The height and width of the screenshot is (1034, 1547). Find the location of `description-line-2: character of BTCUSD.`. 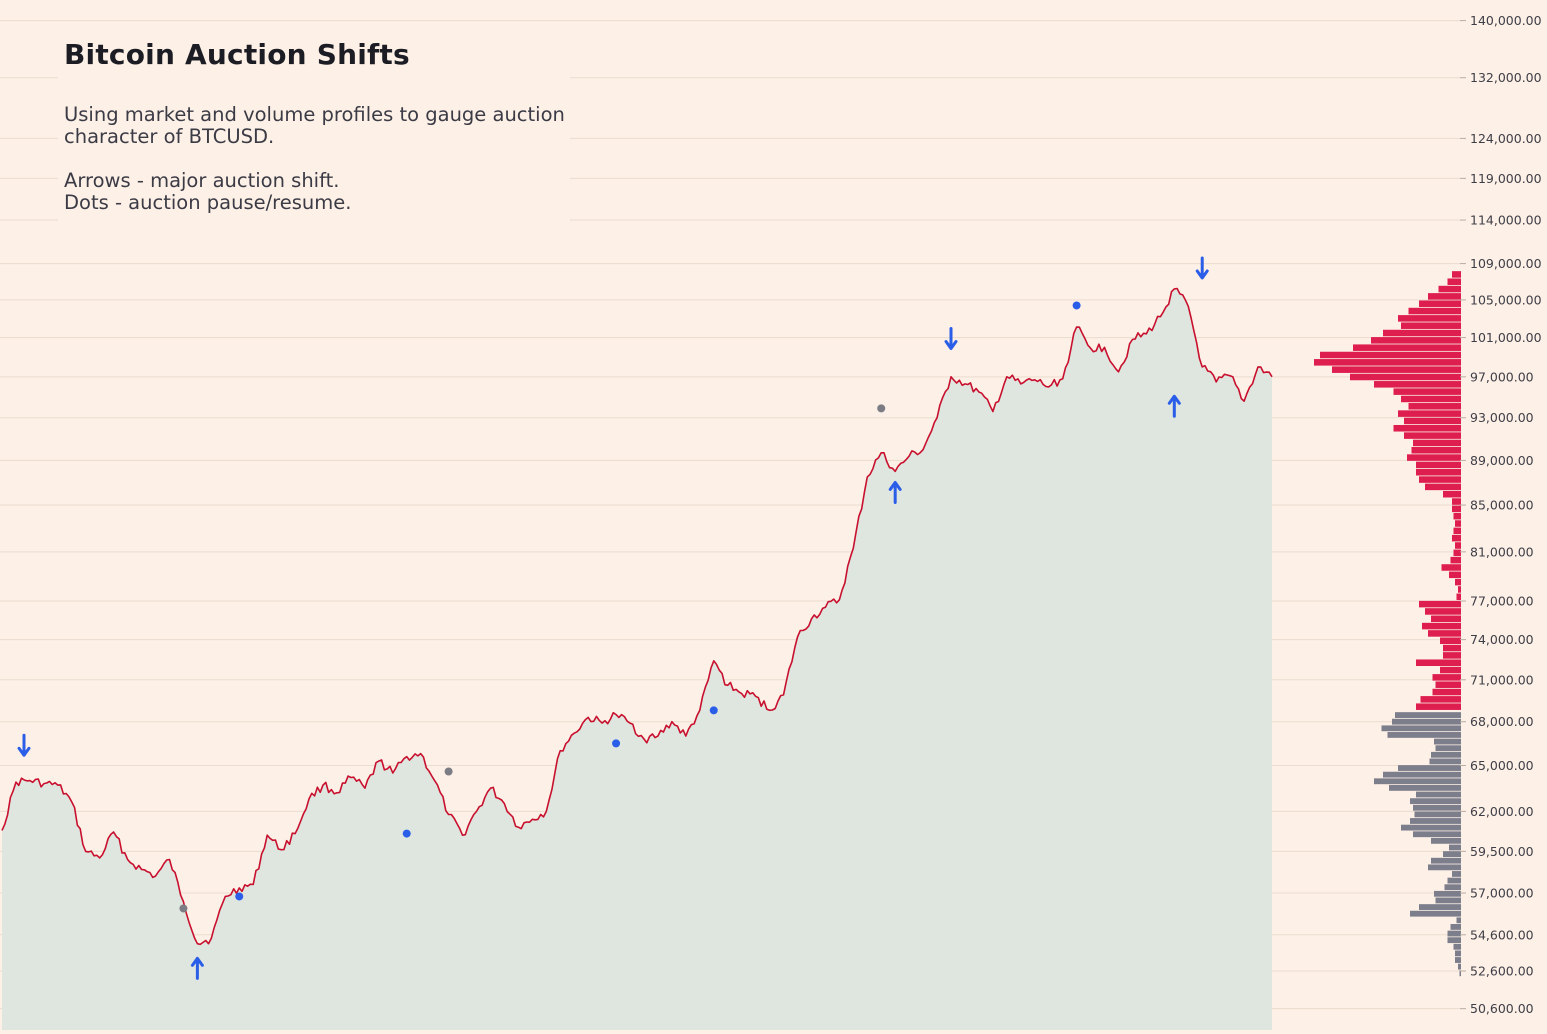

description-line-2: character of BTCUSD. is located at coordinates (169, 136).